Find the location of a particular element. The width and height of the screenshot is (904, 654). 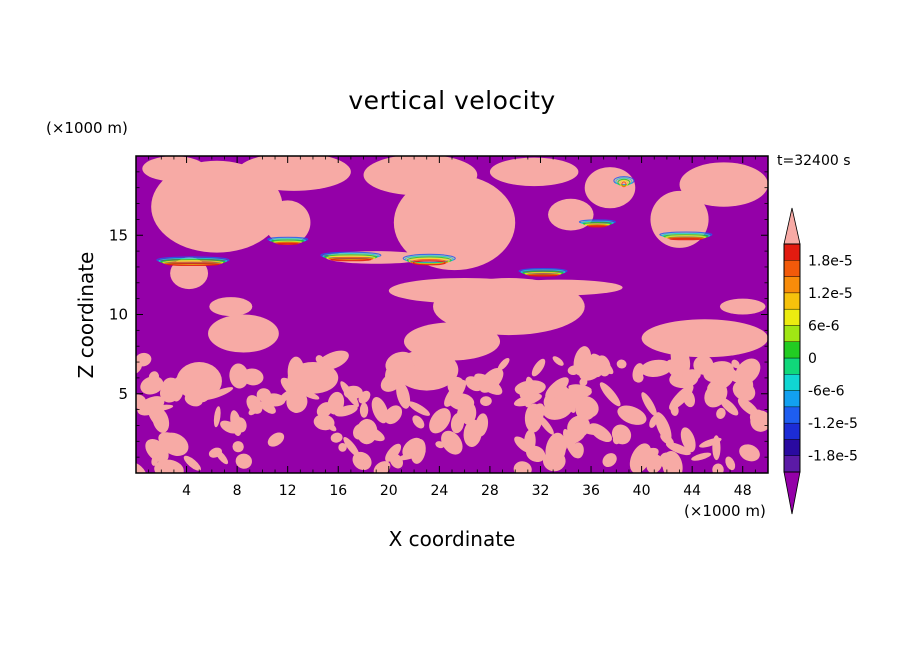

x-tick-label: 36 is located at coordinates (591, 491).